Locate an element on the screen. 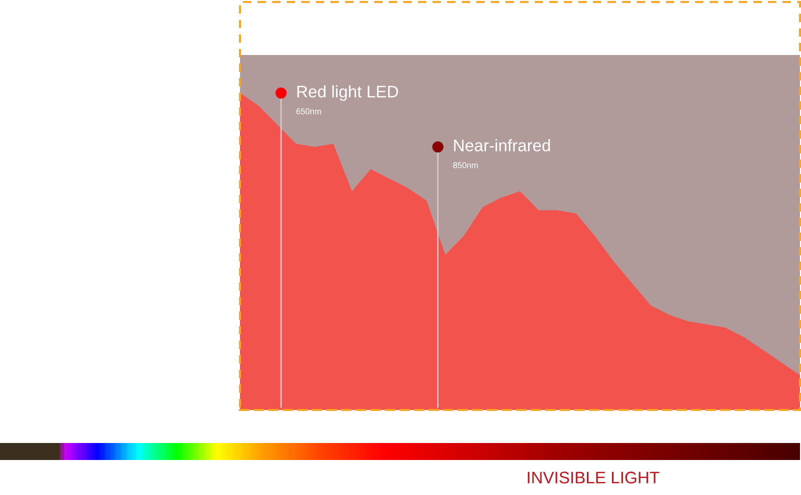 This screenshot has height=495, width=801. annotation: 850nm is located at coordinates (465, 165).